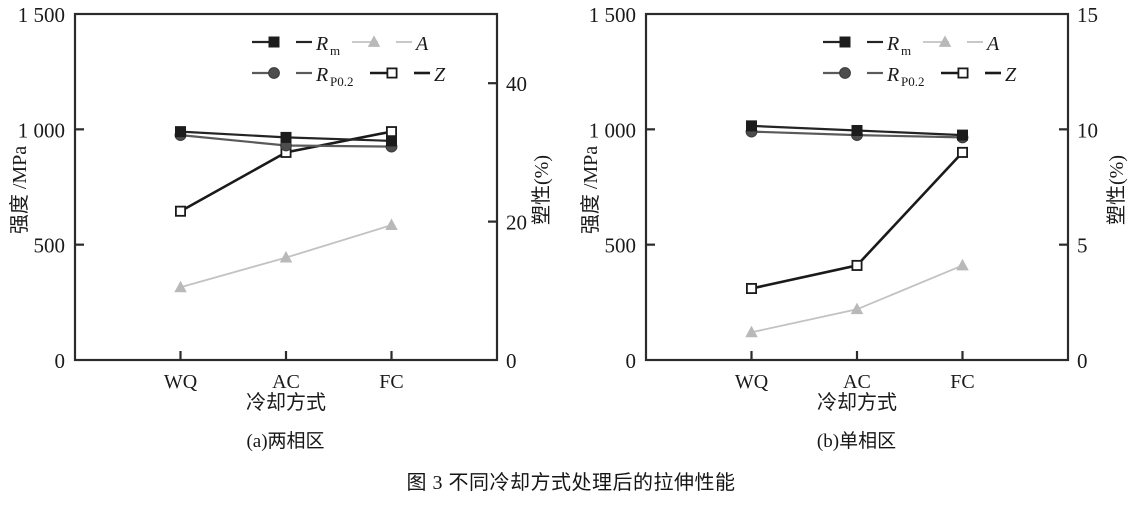  Describe the element at coordinates (1087, 130) in the screenshot. I see `right-tick-label: 10` at that location.